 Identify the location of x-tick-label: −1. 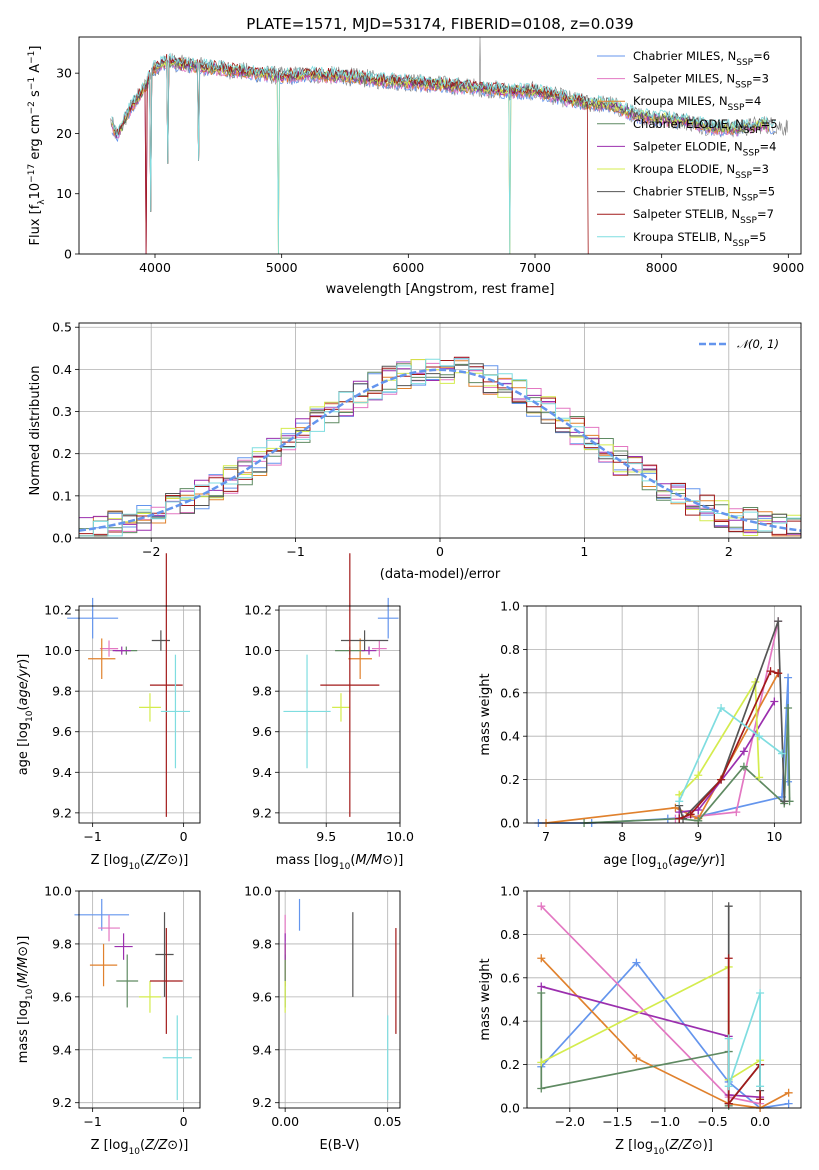
(92, 1121).